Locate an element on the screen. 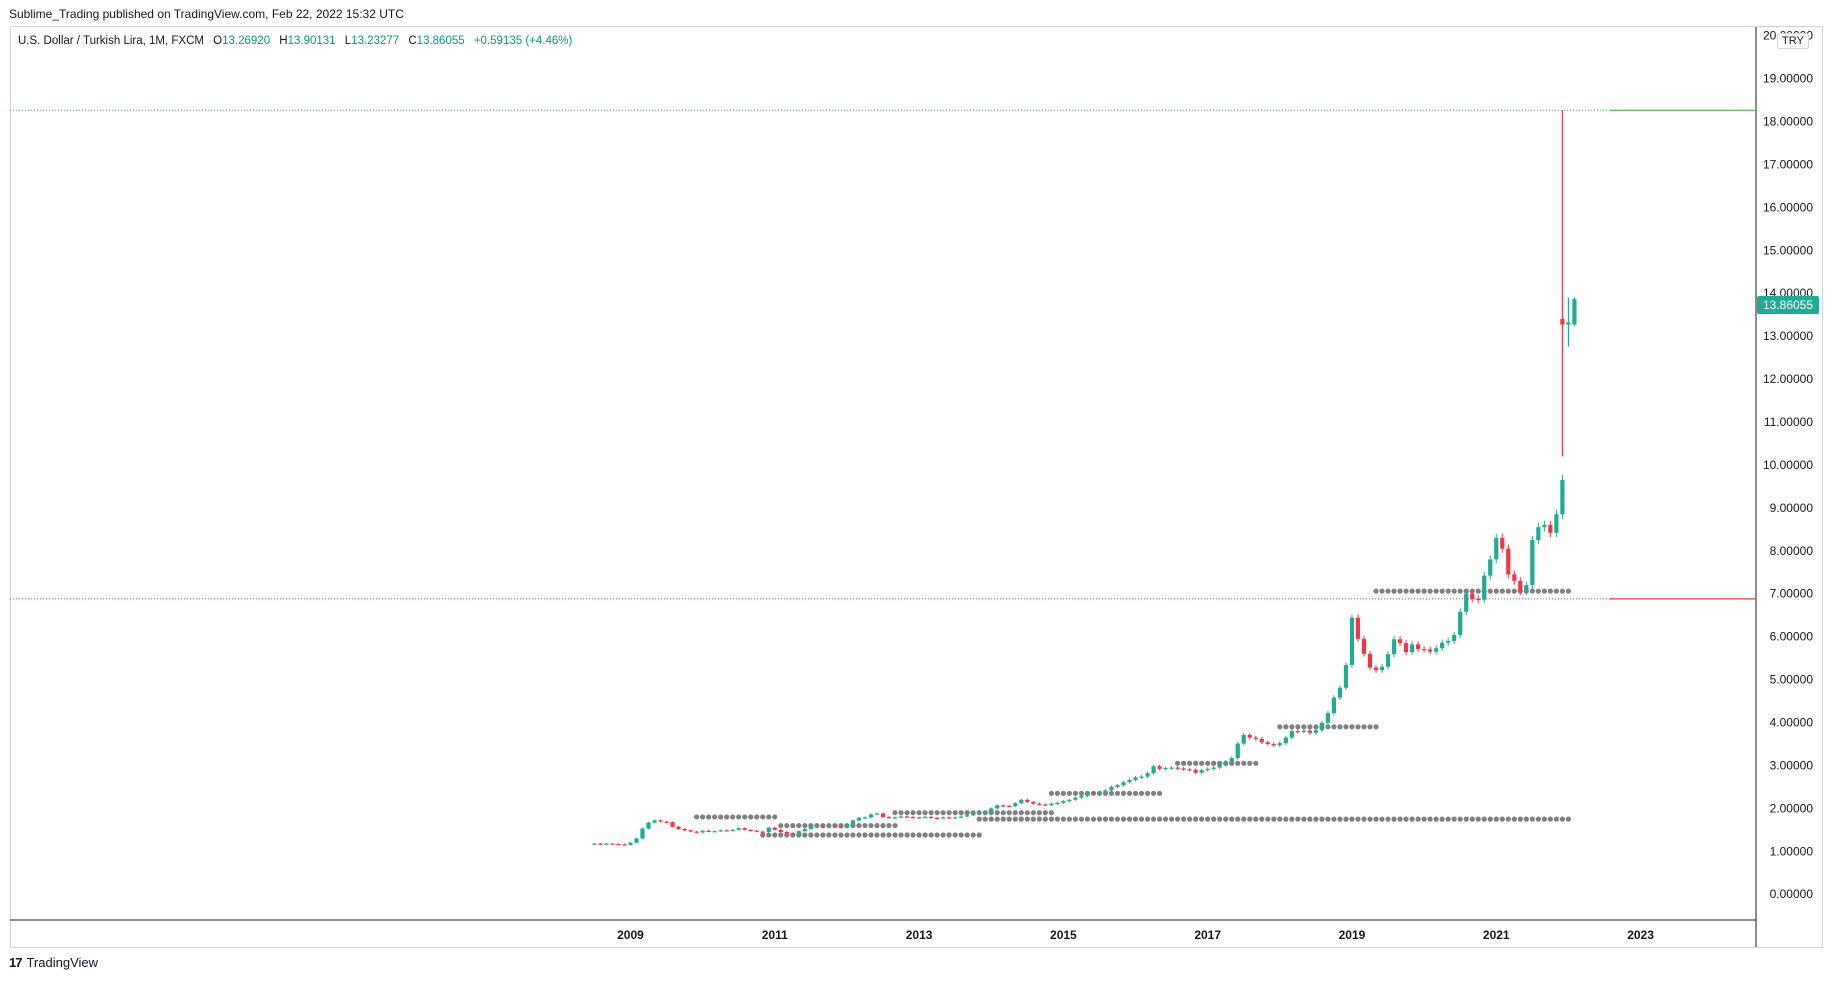 The height and width of the screenshot is (981, 1834). x-tick-label: 2023 is located at coordinates (1640, 935).